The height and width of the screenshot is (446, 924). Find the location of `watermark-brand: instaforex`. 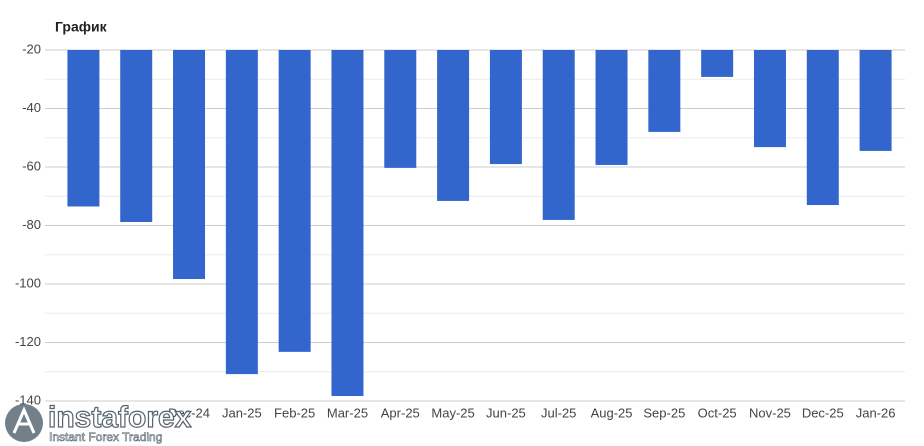

watermark-brand: instaforex is located at coordinates (120, 417).